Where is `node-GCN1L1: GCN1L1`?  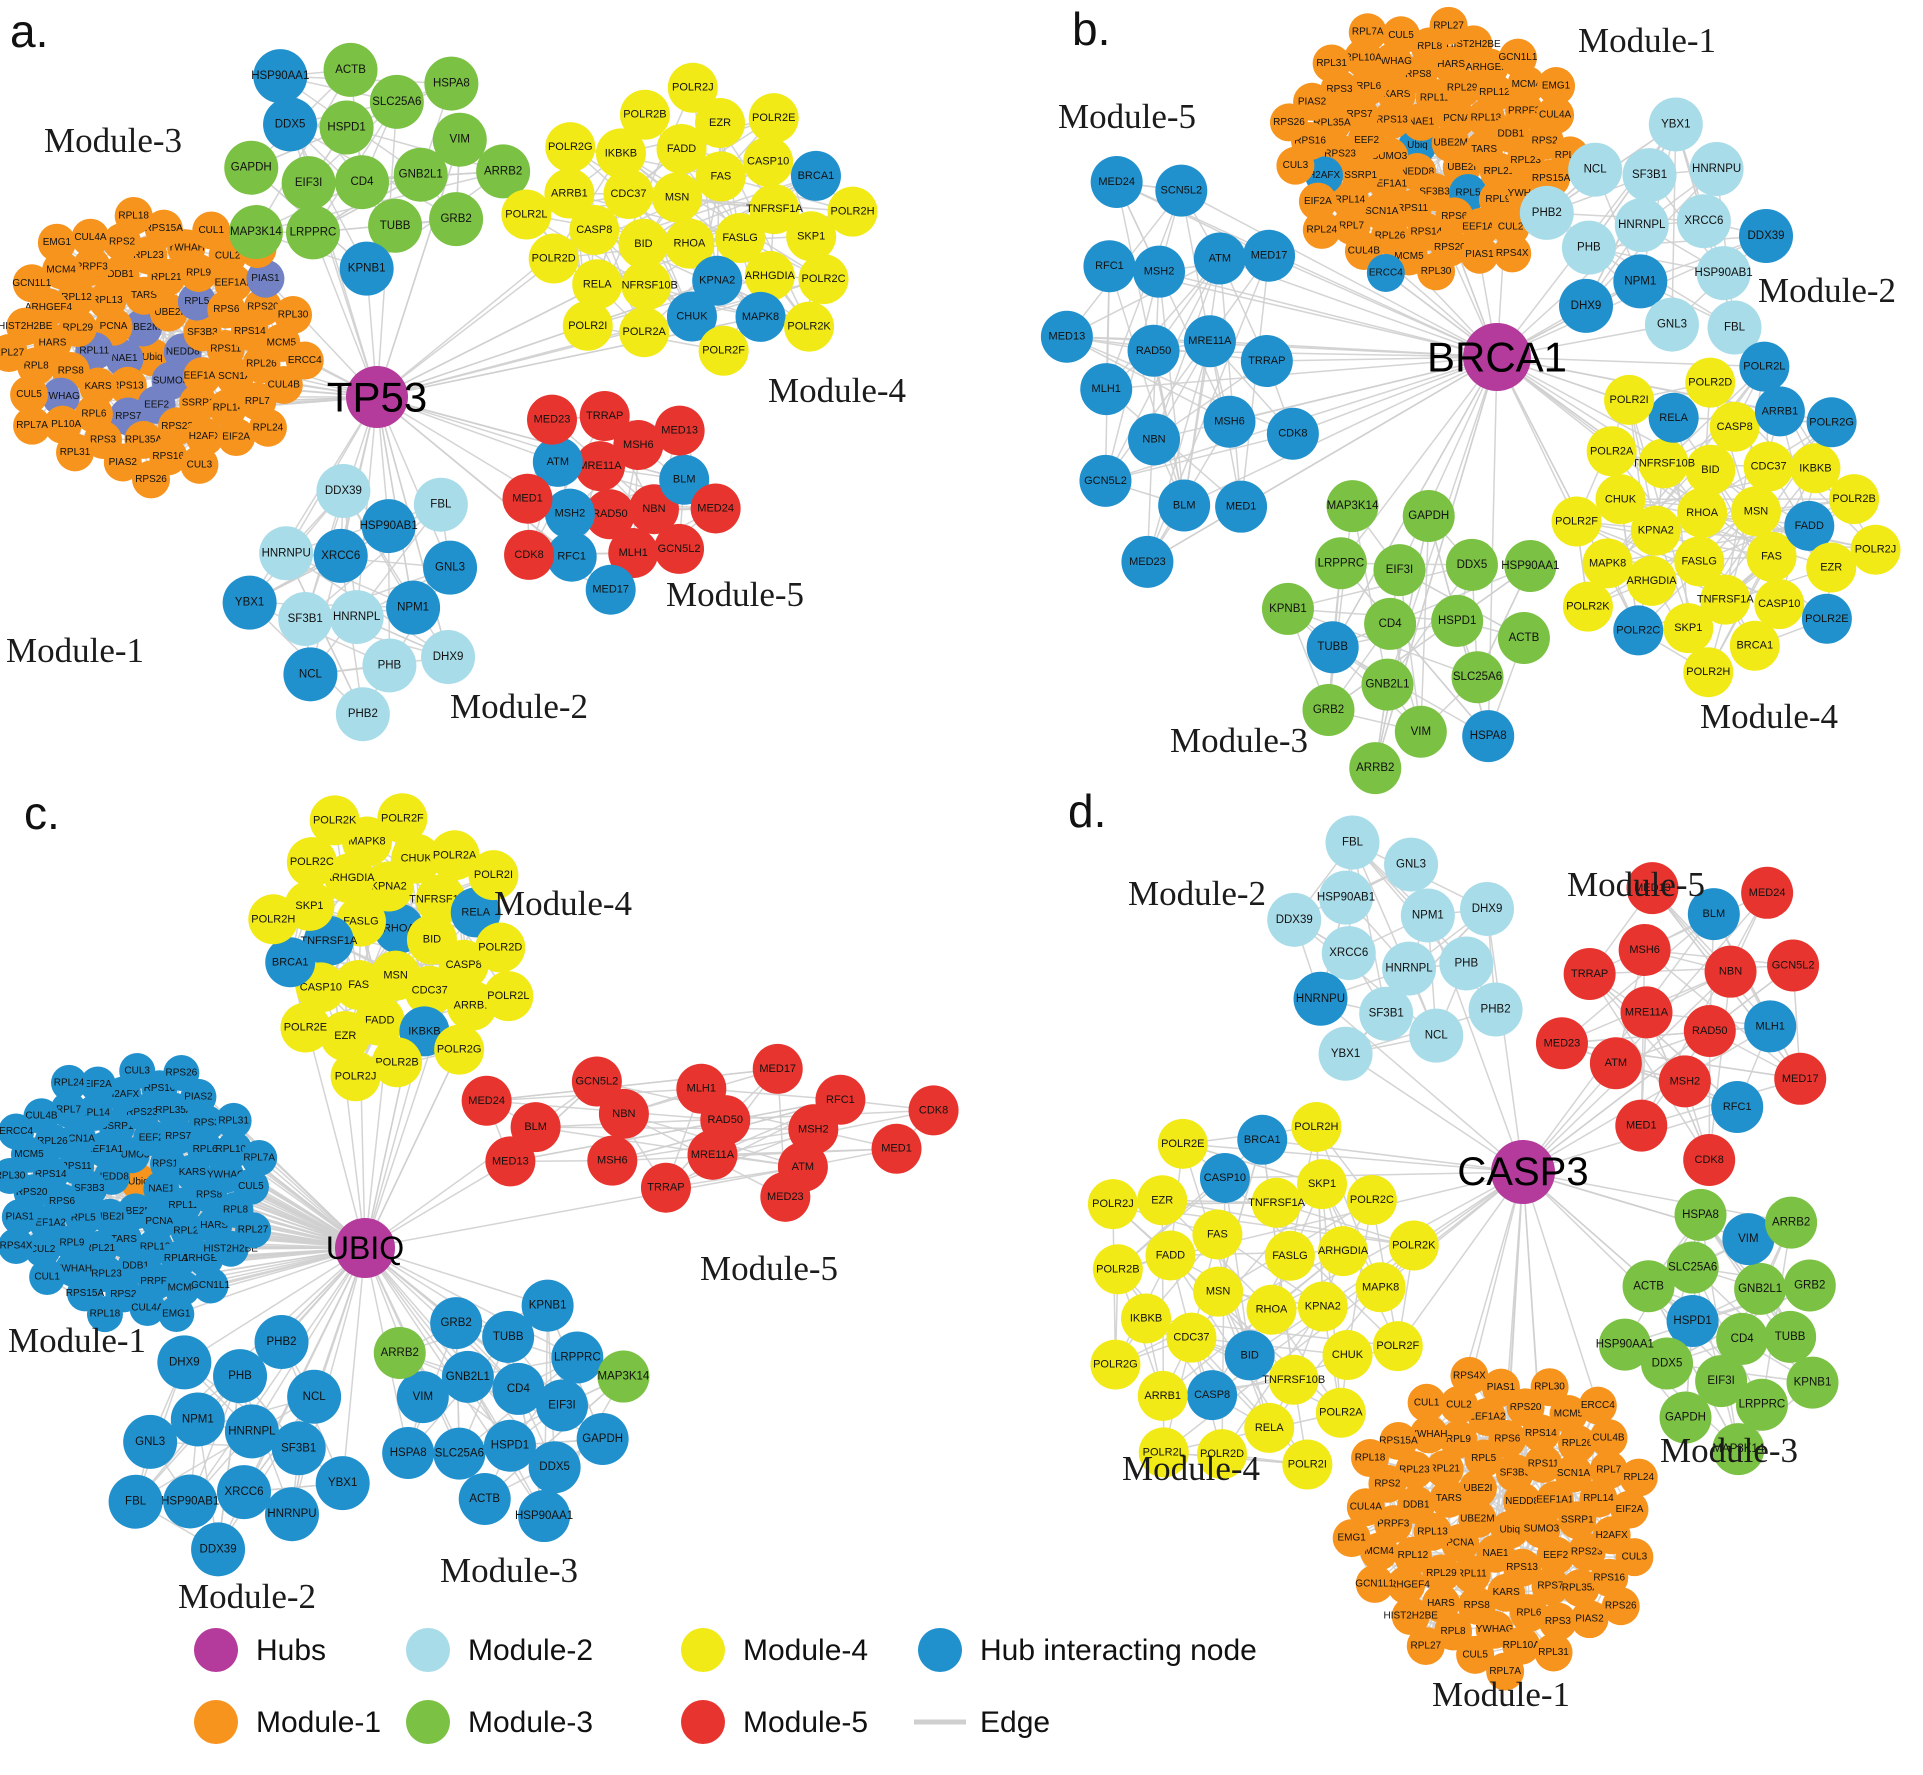 node-GCN1L1: GCN1L1 is located at coordinates (1375, 1583).